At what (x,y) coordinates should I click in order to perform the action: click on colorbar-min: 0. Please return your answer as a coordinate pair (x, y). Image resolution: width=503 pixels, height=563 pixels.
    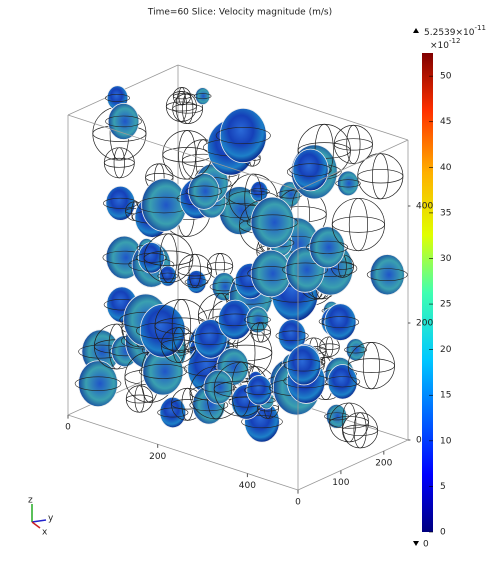
    Looking at the image, I should click on (426, 545).